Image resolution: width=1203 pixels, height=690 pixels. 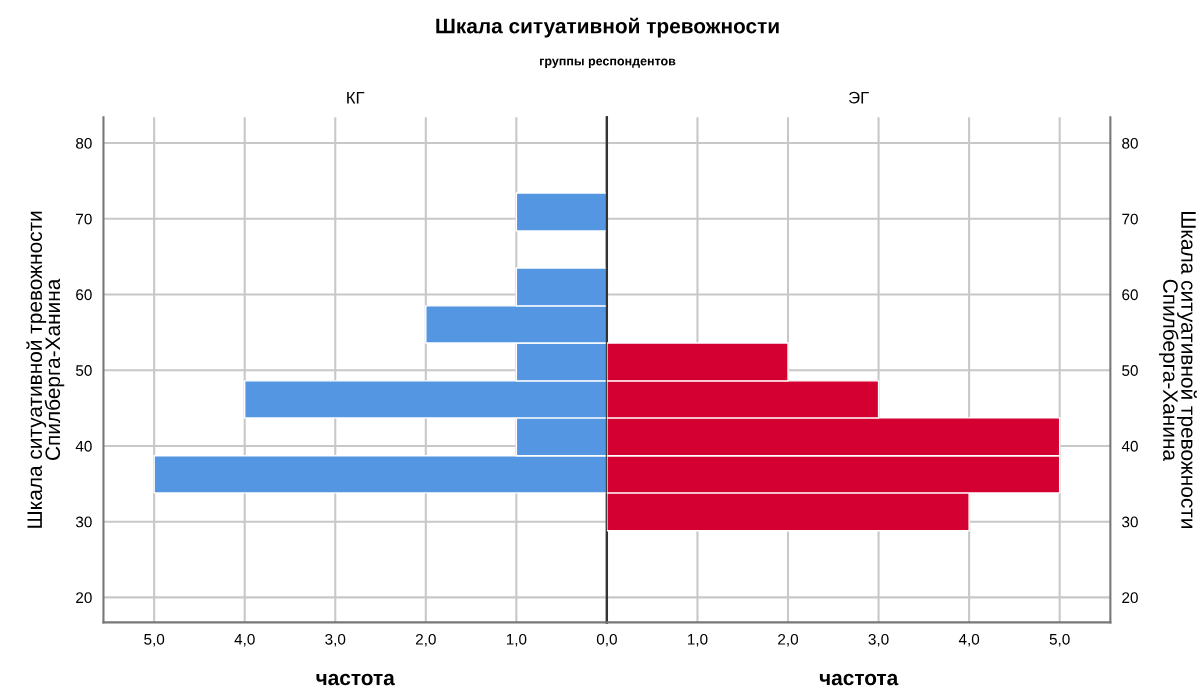 I want to click on chart-title: КГ, so click(x=356, y=97).